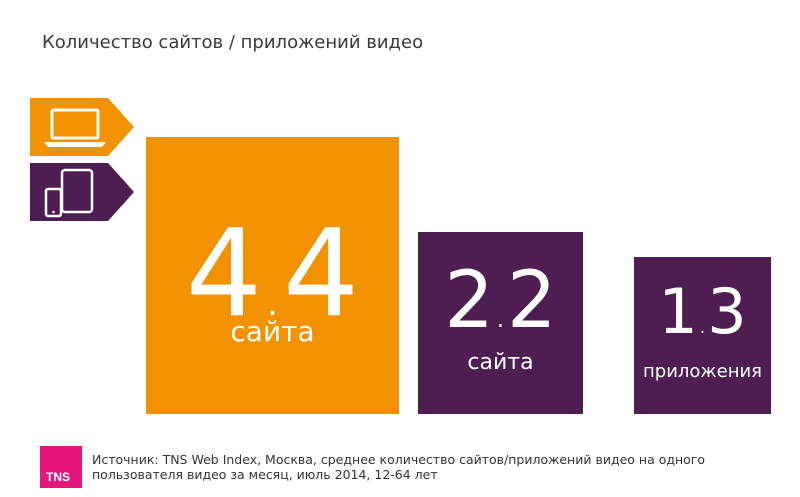 This screenshot has width=800, height=497. I want to click on desktop-tile, so click(82, 127).